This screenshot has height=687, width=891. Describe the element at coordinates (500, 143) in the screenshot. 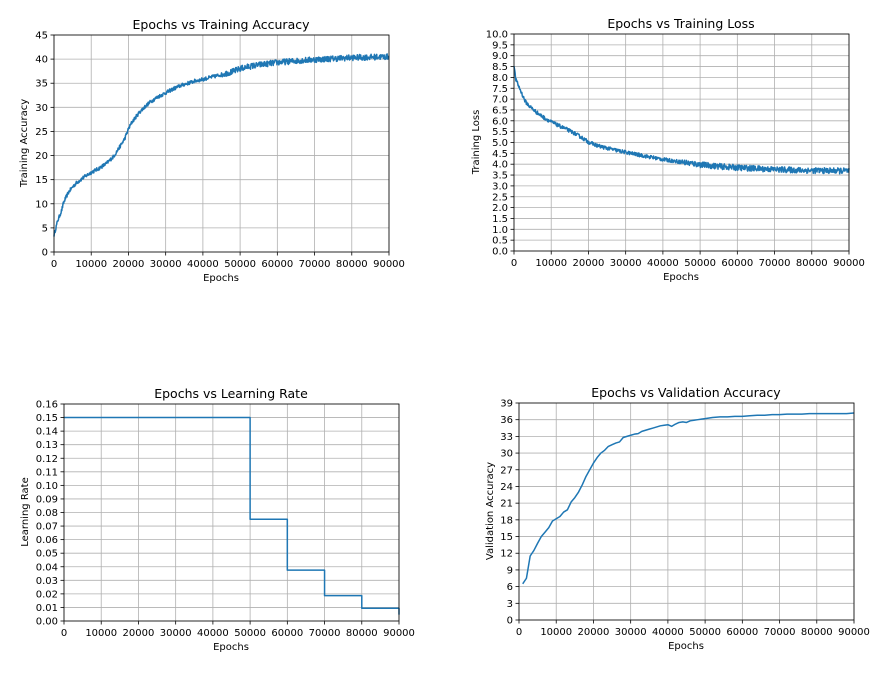

I see `y-tick-label: 5.0` at that location.